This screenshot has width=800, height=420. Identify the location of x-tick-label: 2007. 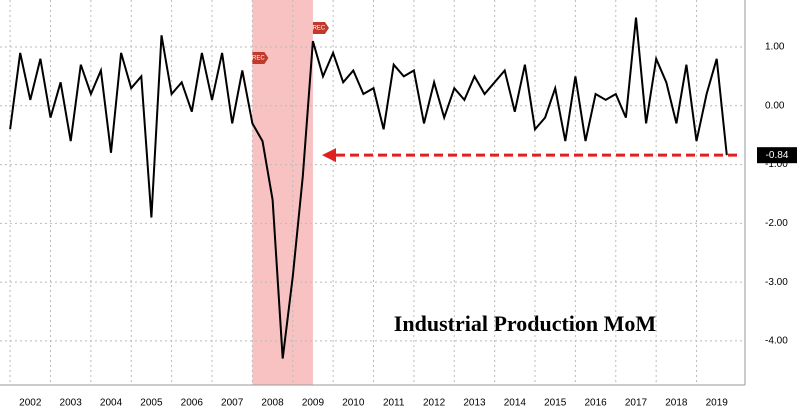
(232, 403).